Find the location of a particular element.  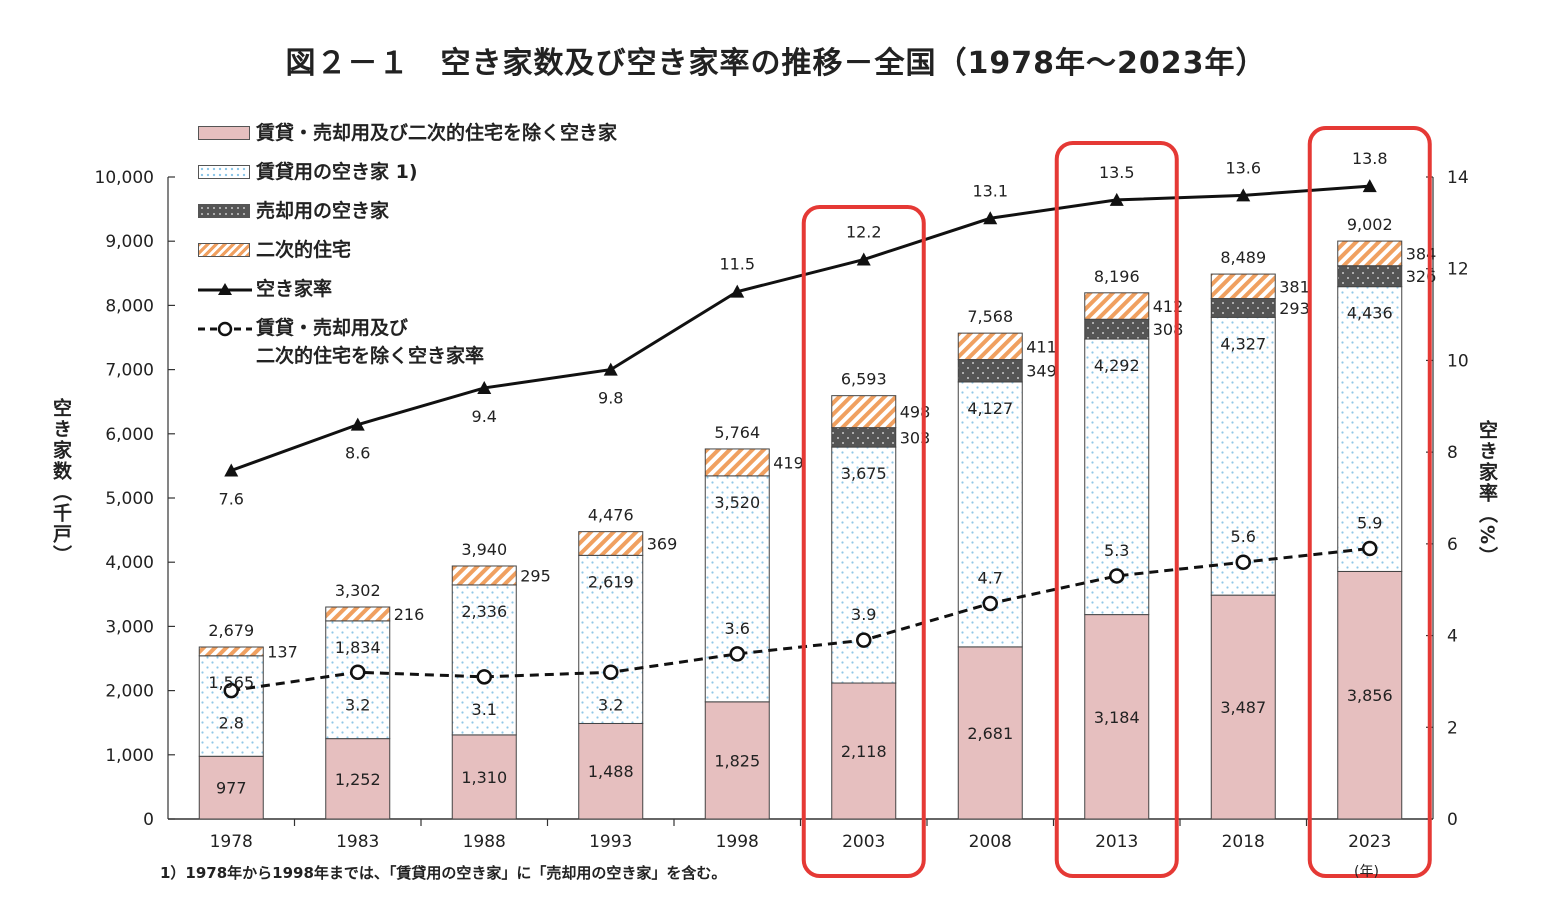

label-rate-other: 3.1 is located at coordinates (484, 709).